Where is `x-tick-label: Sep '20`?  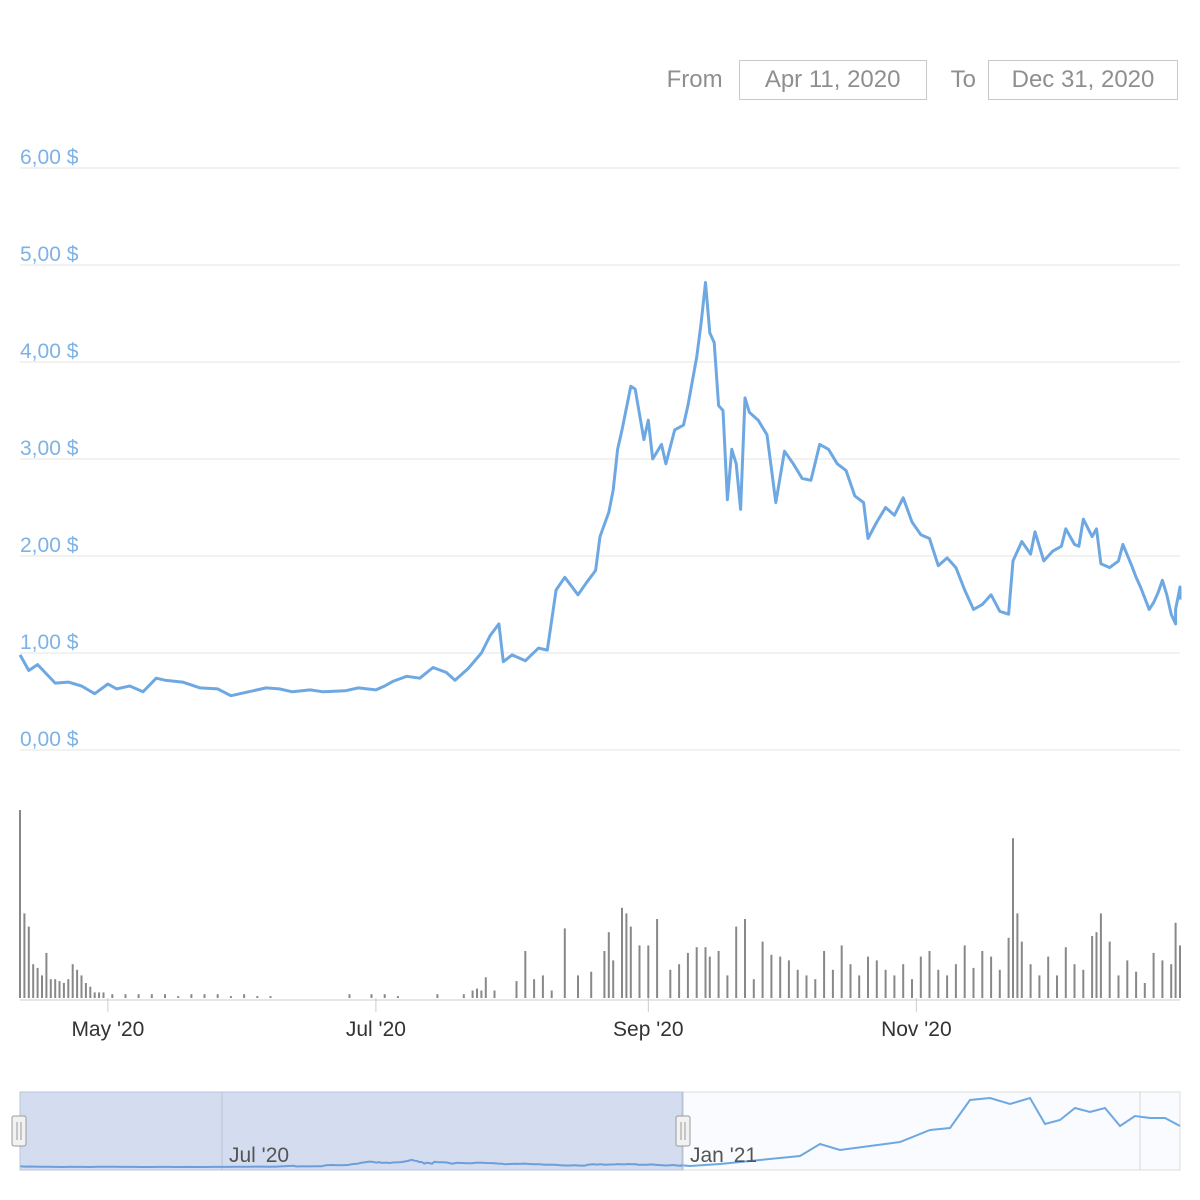 x-tick-label: Sep '20 is located at coordinates (648, 1029).